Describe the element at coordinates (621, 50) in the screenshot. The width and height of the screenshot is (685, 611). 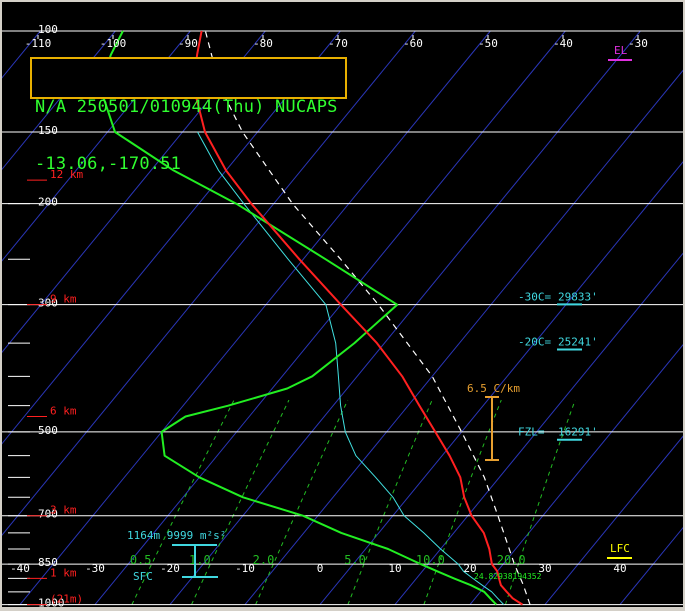
I see `el-label: EL` at that location.